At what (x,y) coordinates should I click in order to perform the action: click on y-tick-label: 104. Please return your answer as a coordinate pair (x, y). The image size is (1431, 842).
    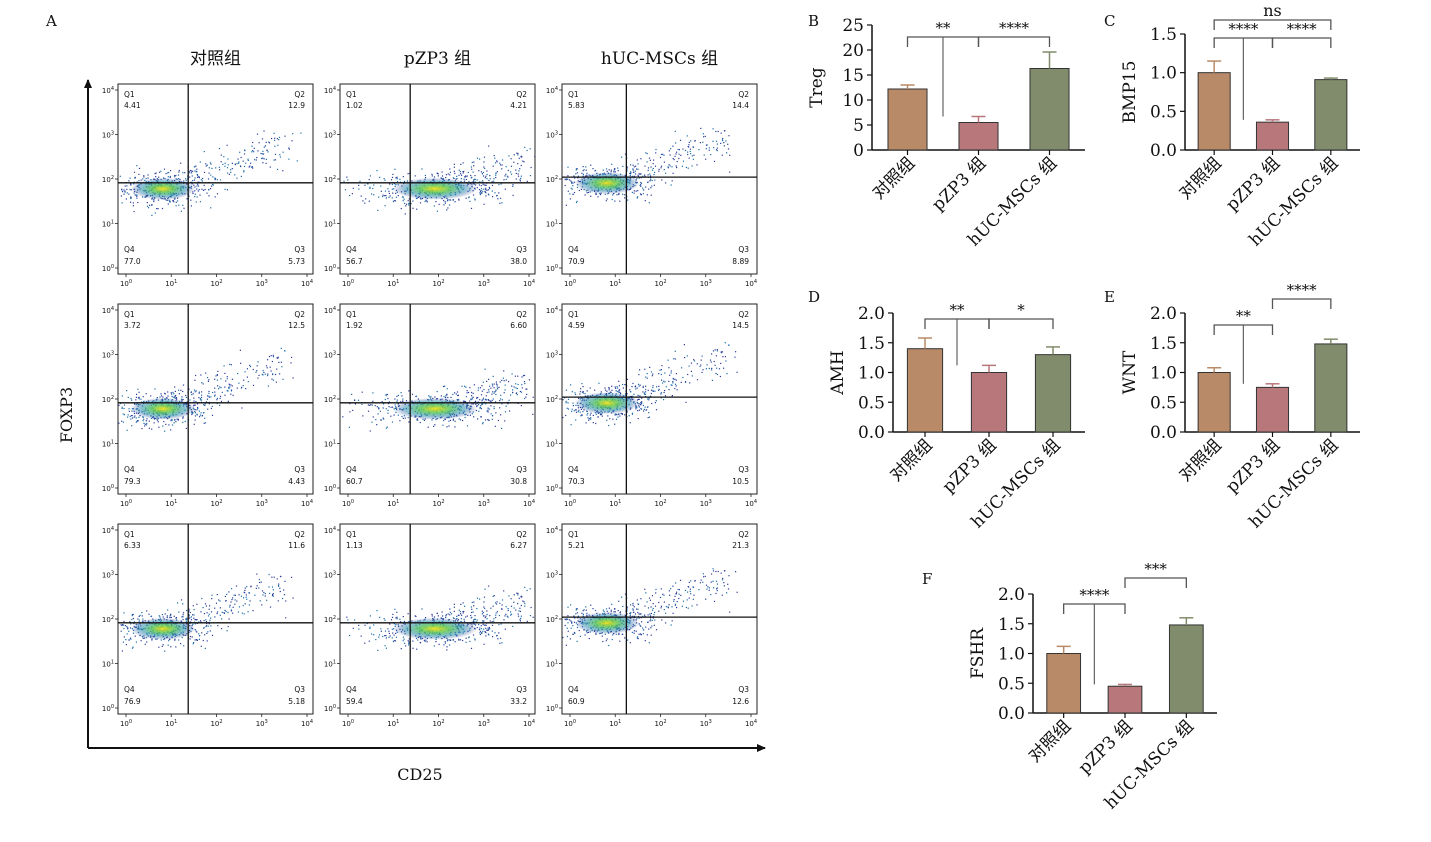
    Looking at the image, I should click on (330, 530).